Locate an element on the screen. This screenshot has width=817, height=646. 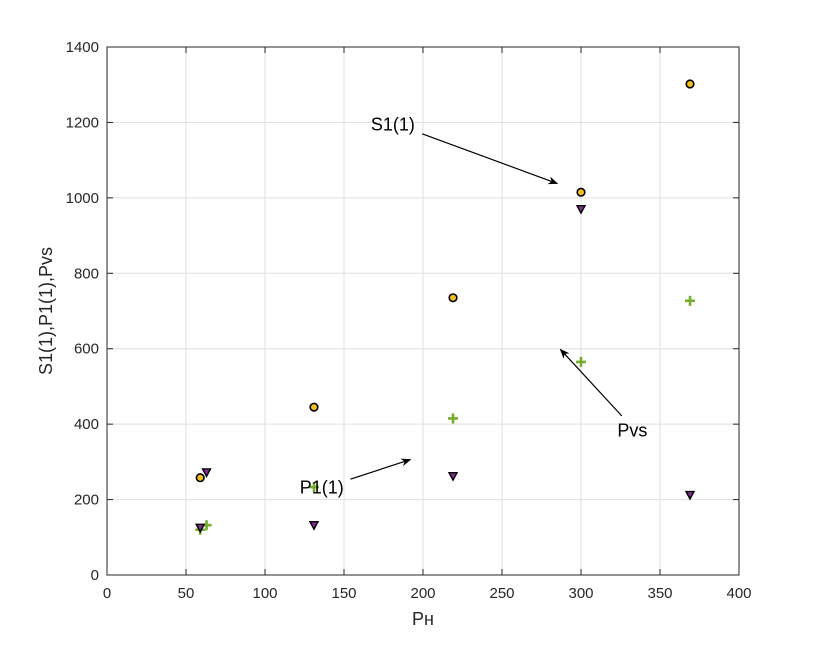
x-axis-label: Pн is located at coordinates (423, 619).